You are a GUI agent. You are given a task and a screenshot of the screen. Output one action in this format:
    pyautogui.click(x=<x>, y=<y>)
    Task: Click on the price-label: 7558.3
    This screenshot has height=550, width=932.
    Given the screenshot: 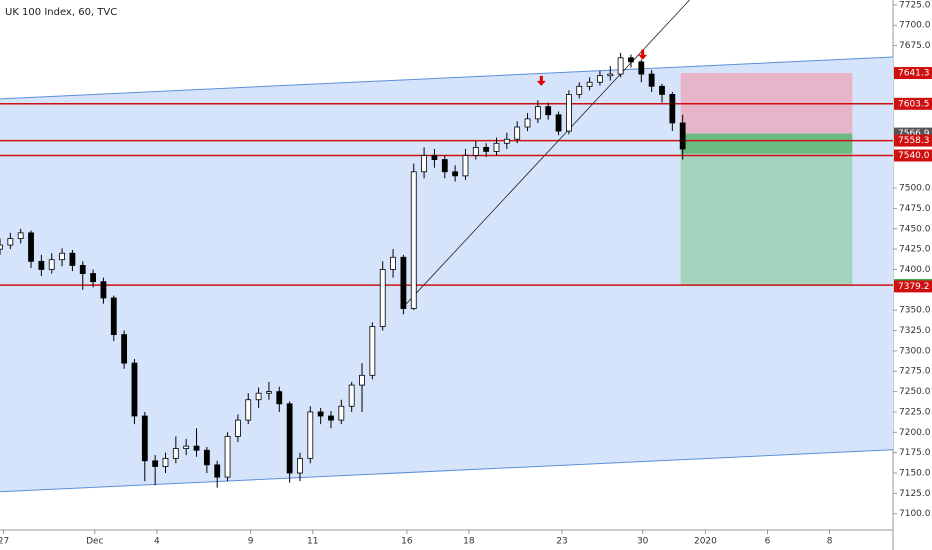 What is the action you would take?
    pyautogui.click(x=914, y=141)
    